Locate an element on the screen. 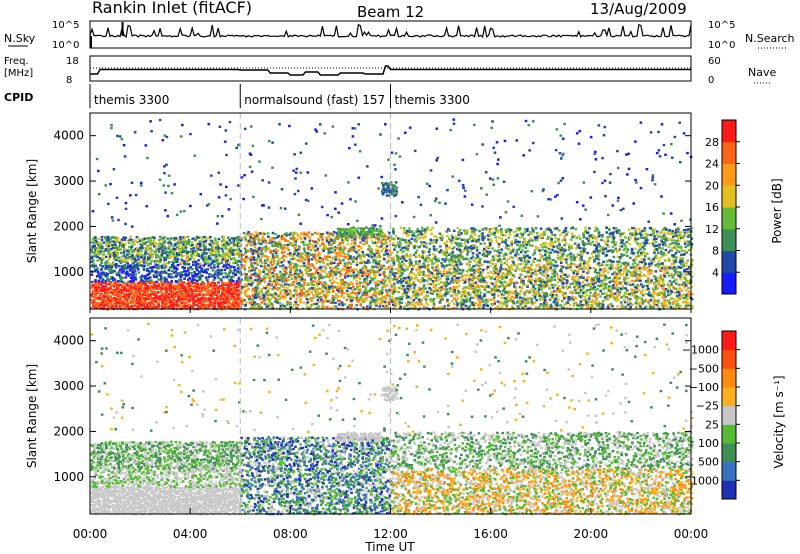 This screenshot has height=554, width=800. noise-sky-trace is located at coordinates (390, 35).